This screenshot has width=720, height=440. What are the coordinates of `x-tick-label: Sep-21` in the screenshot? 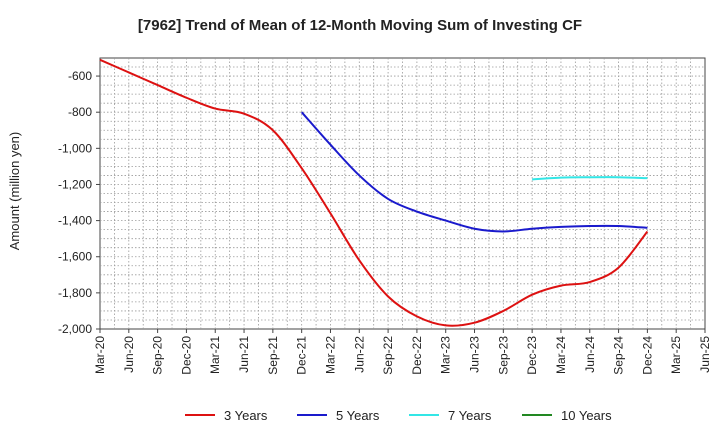 It's located at (273, 355).